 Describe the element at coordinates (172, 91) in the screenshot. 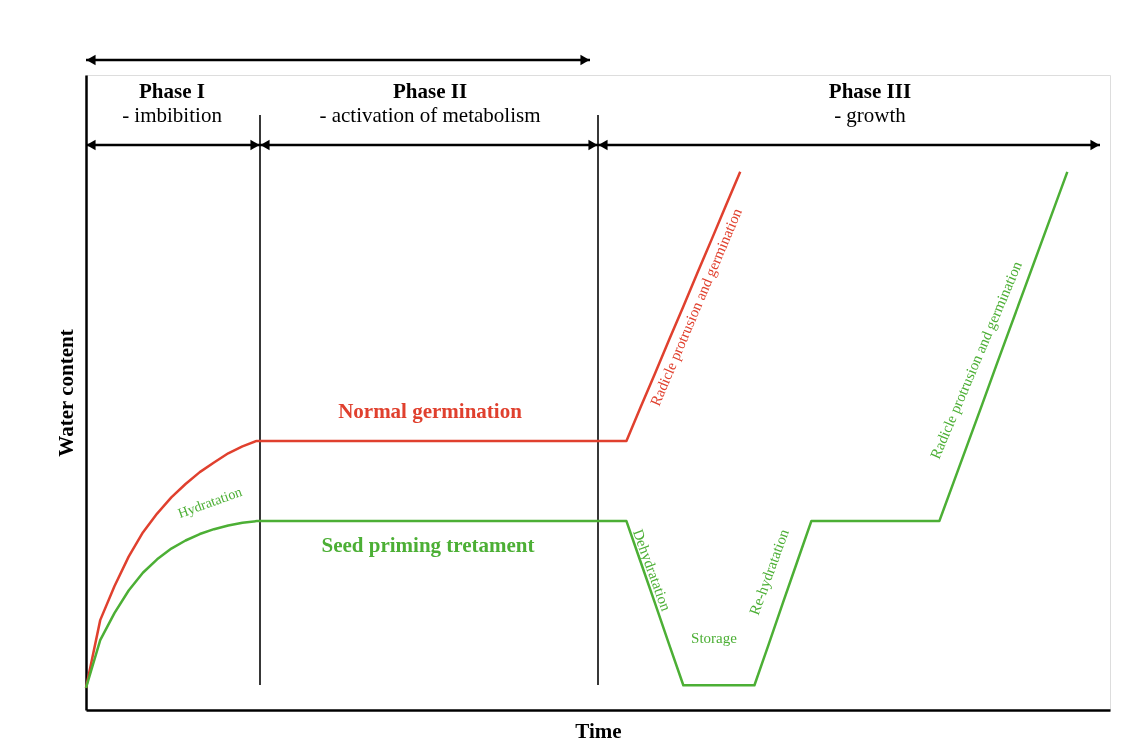

I see `text: Phase I` at that location.